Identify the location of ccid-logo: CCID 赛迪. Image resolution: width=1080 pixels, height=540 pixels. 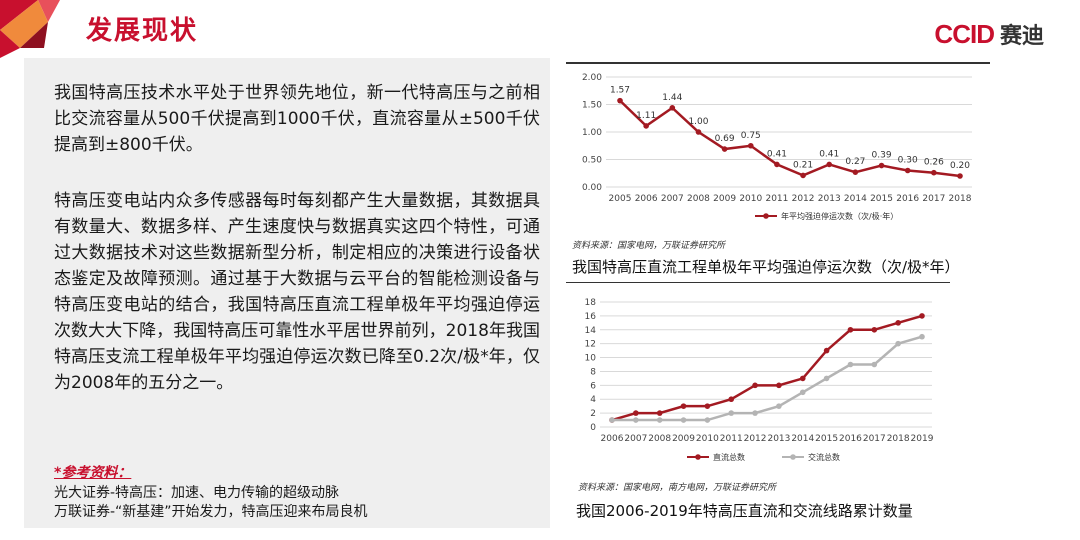
(989, 34).